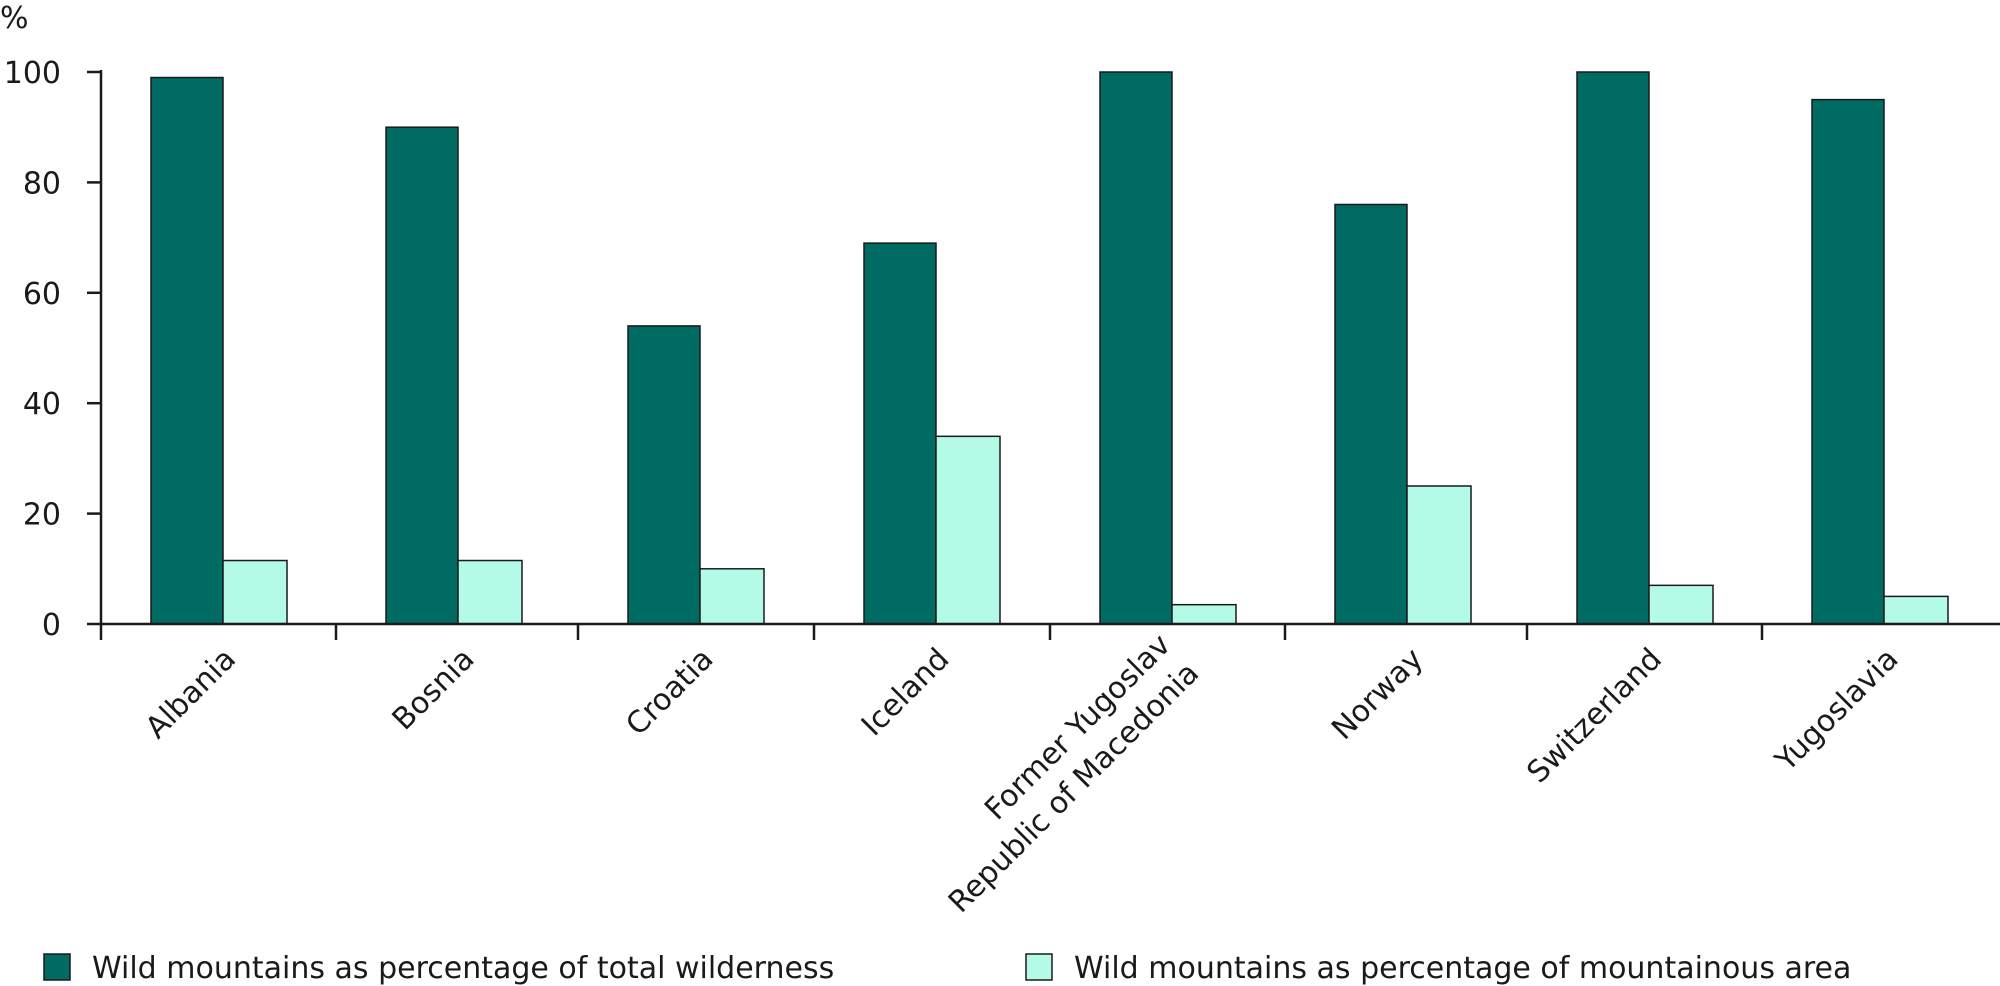 Image resolution: width=2000 pixels, height=986 pixels. I want to click on x-category-label: Albania, so click(191, 694).